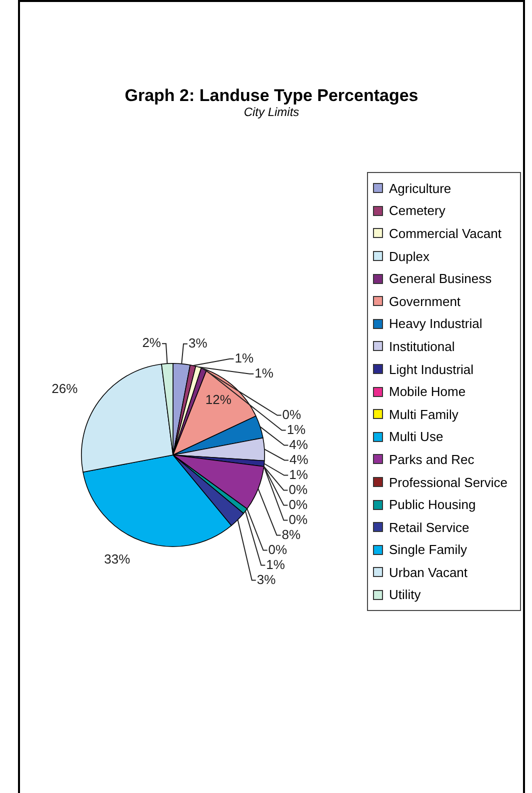 This screenshot has height=793, width=532. Describe the element at coordinates (152, 342) in the screenshot. I see `data-label: 2%` at that location.